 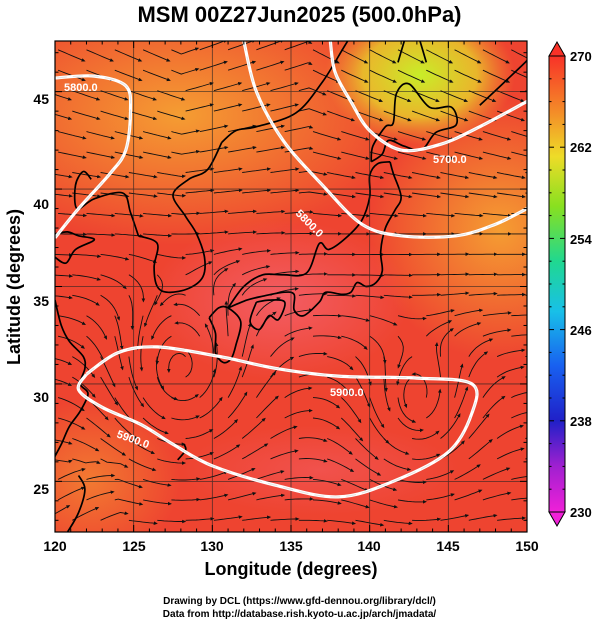 I want to click on y-axis-label: Latitude (degrees), so click(x=14, y=287).